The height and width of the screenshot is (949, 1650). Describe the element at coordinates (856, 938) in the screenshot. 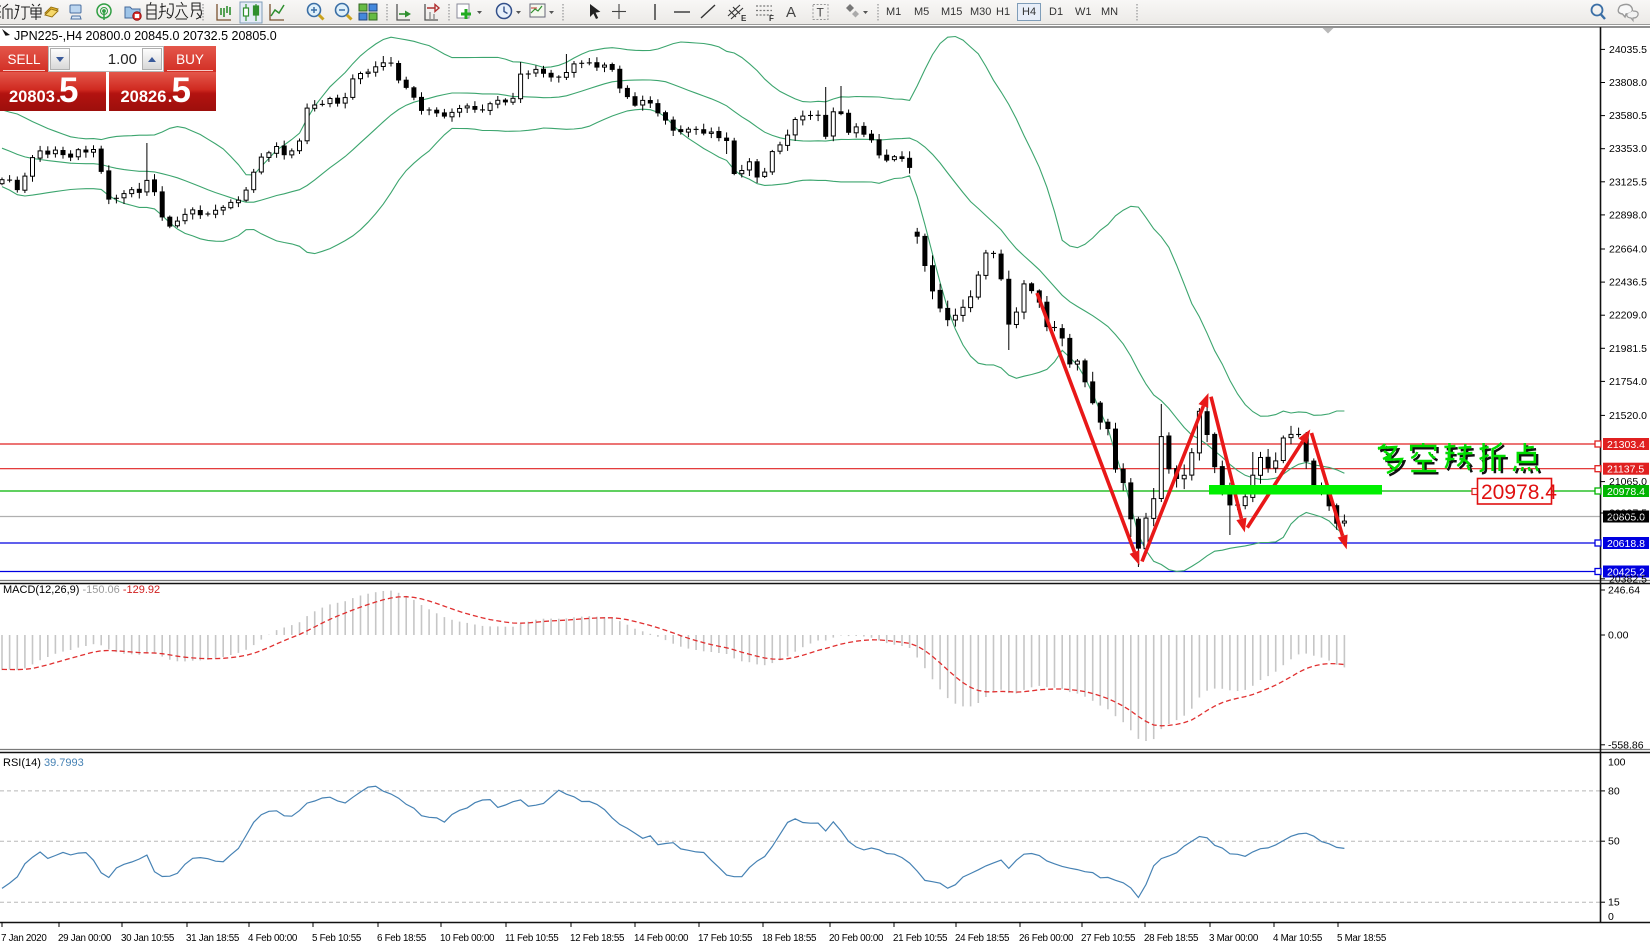

I see `svg-text: 20 Feb 00:00` at that location.